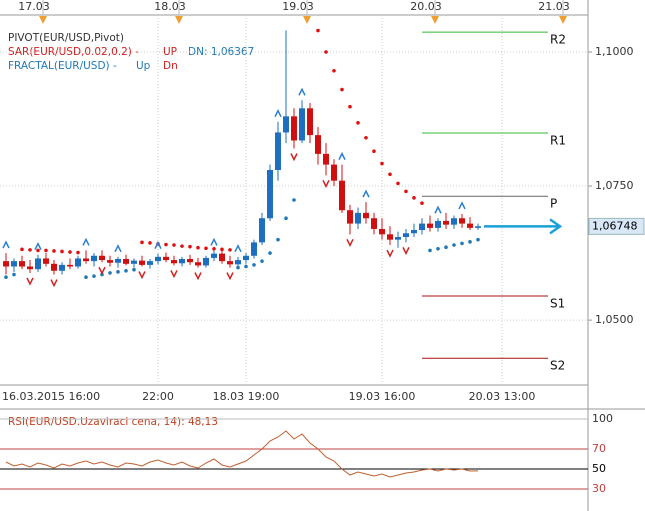  I want to click on pivot-label: R2, so click(558, 40).